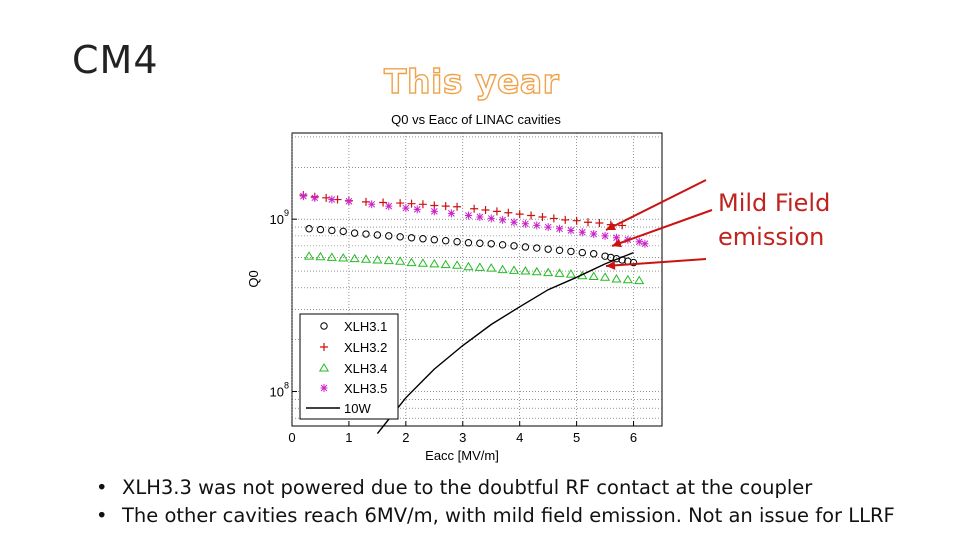 The height and width of the screenshot is (540, 960). Describe the element at coordinates (365, 368) in the screenshot. I see `legend-label-xlh34: XLH3.4` at that location.